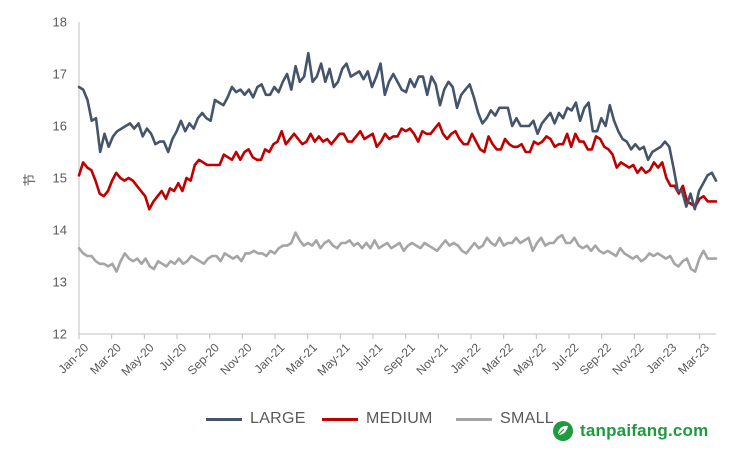 This screenshot has height=450, width=750. What do you see at coordinates (60, 334) in the screenshot?
I see `y-tick-label: 12` at bounding box center [60, 334].